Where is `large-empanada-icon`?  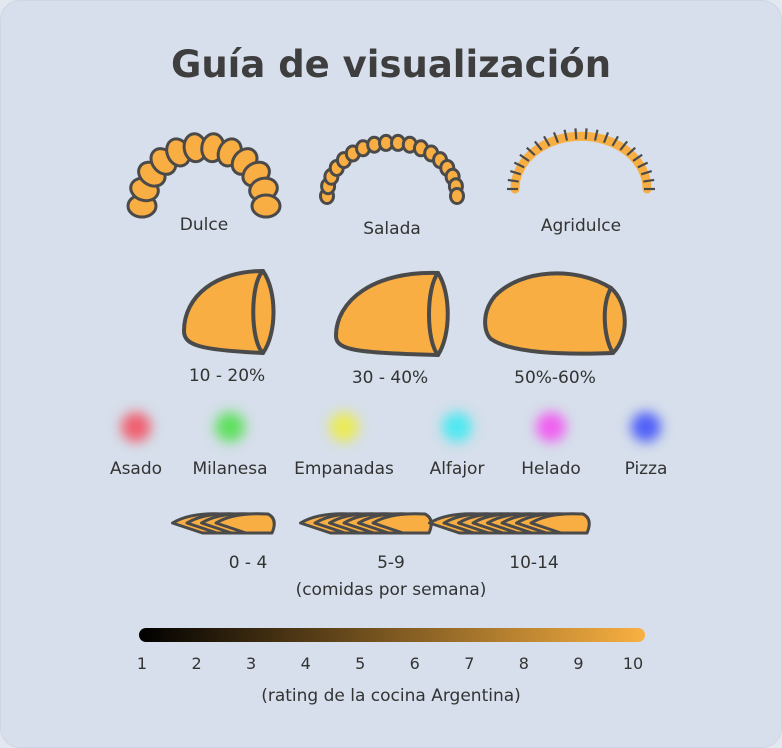
large-empanada-icon is located at coordinates (555, 313).